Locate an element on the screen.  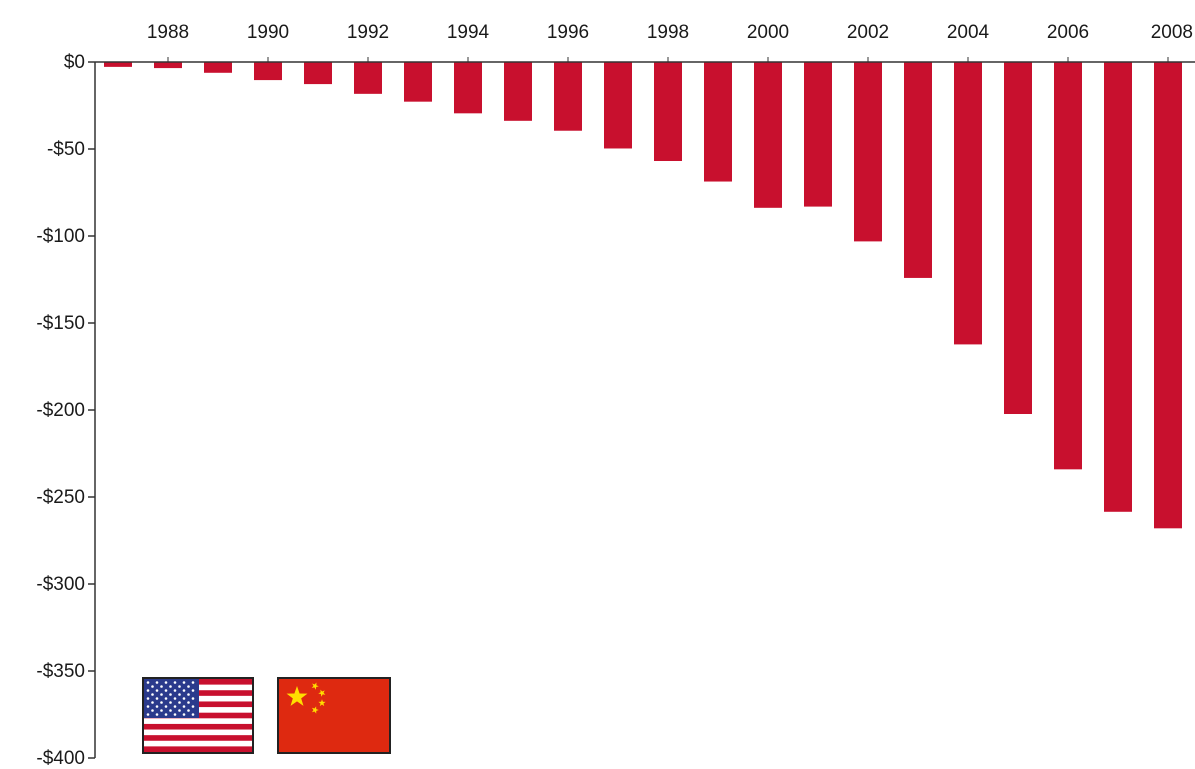
y-tick-label: -$50 is located at coordinates (66, 149).